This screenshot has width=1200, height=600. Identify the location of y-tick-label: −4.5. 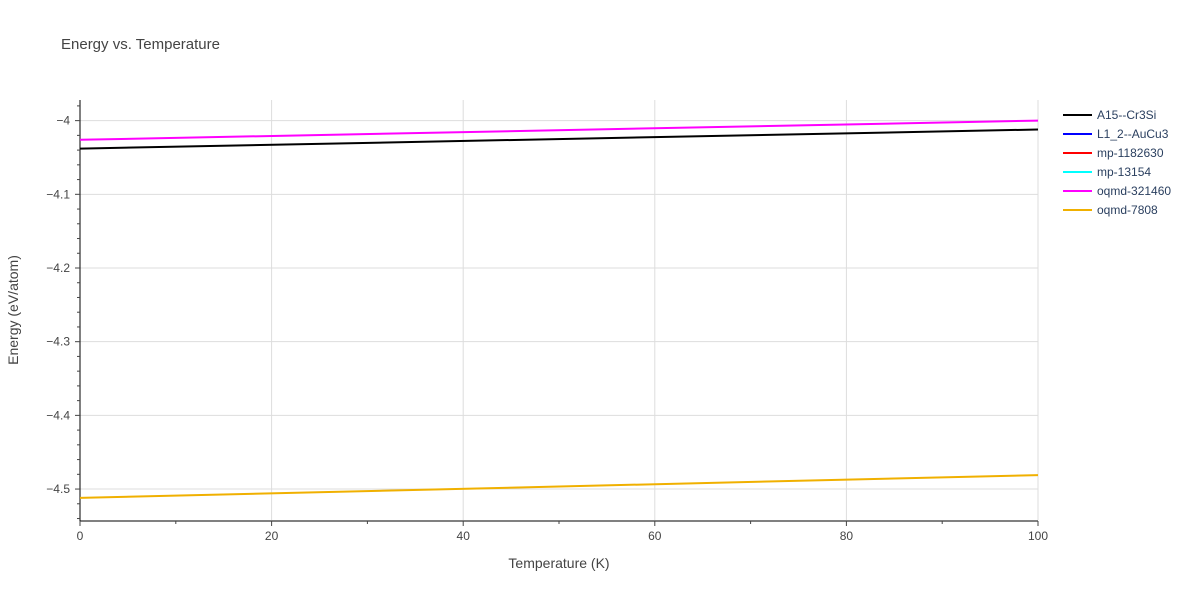
(58, 489).